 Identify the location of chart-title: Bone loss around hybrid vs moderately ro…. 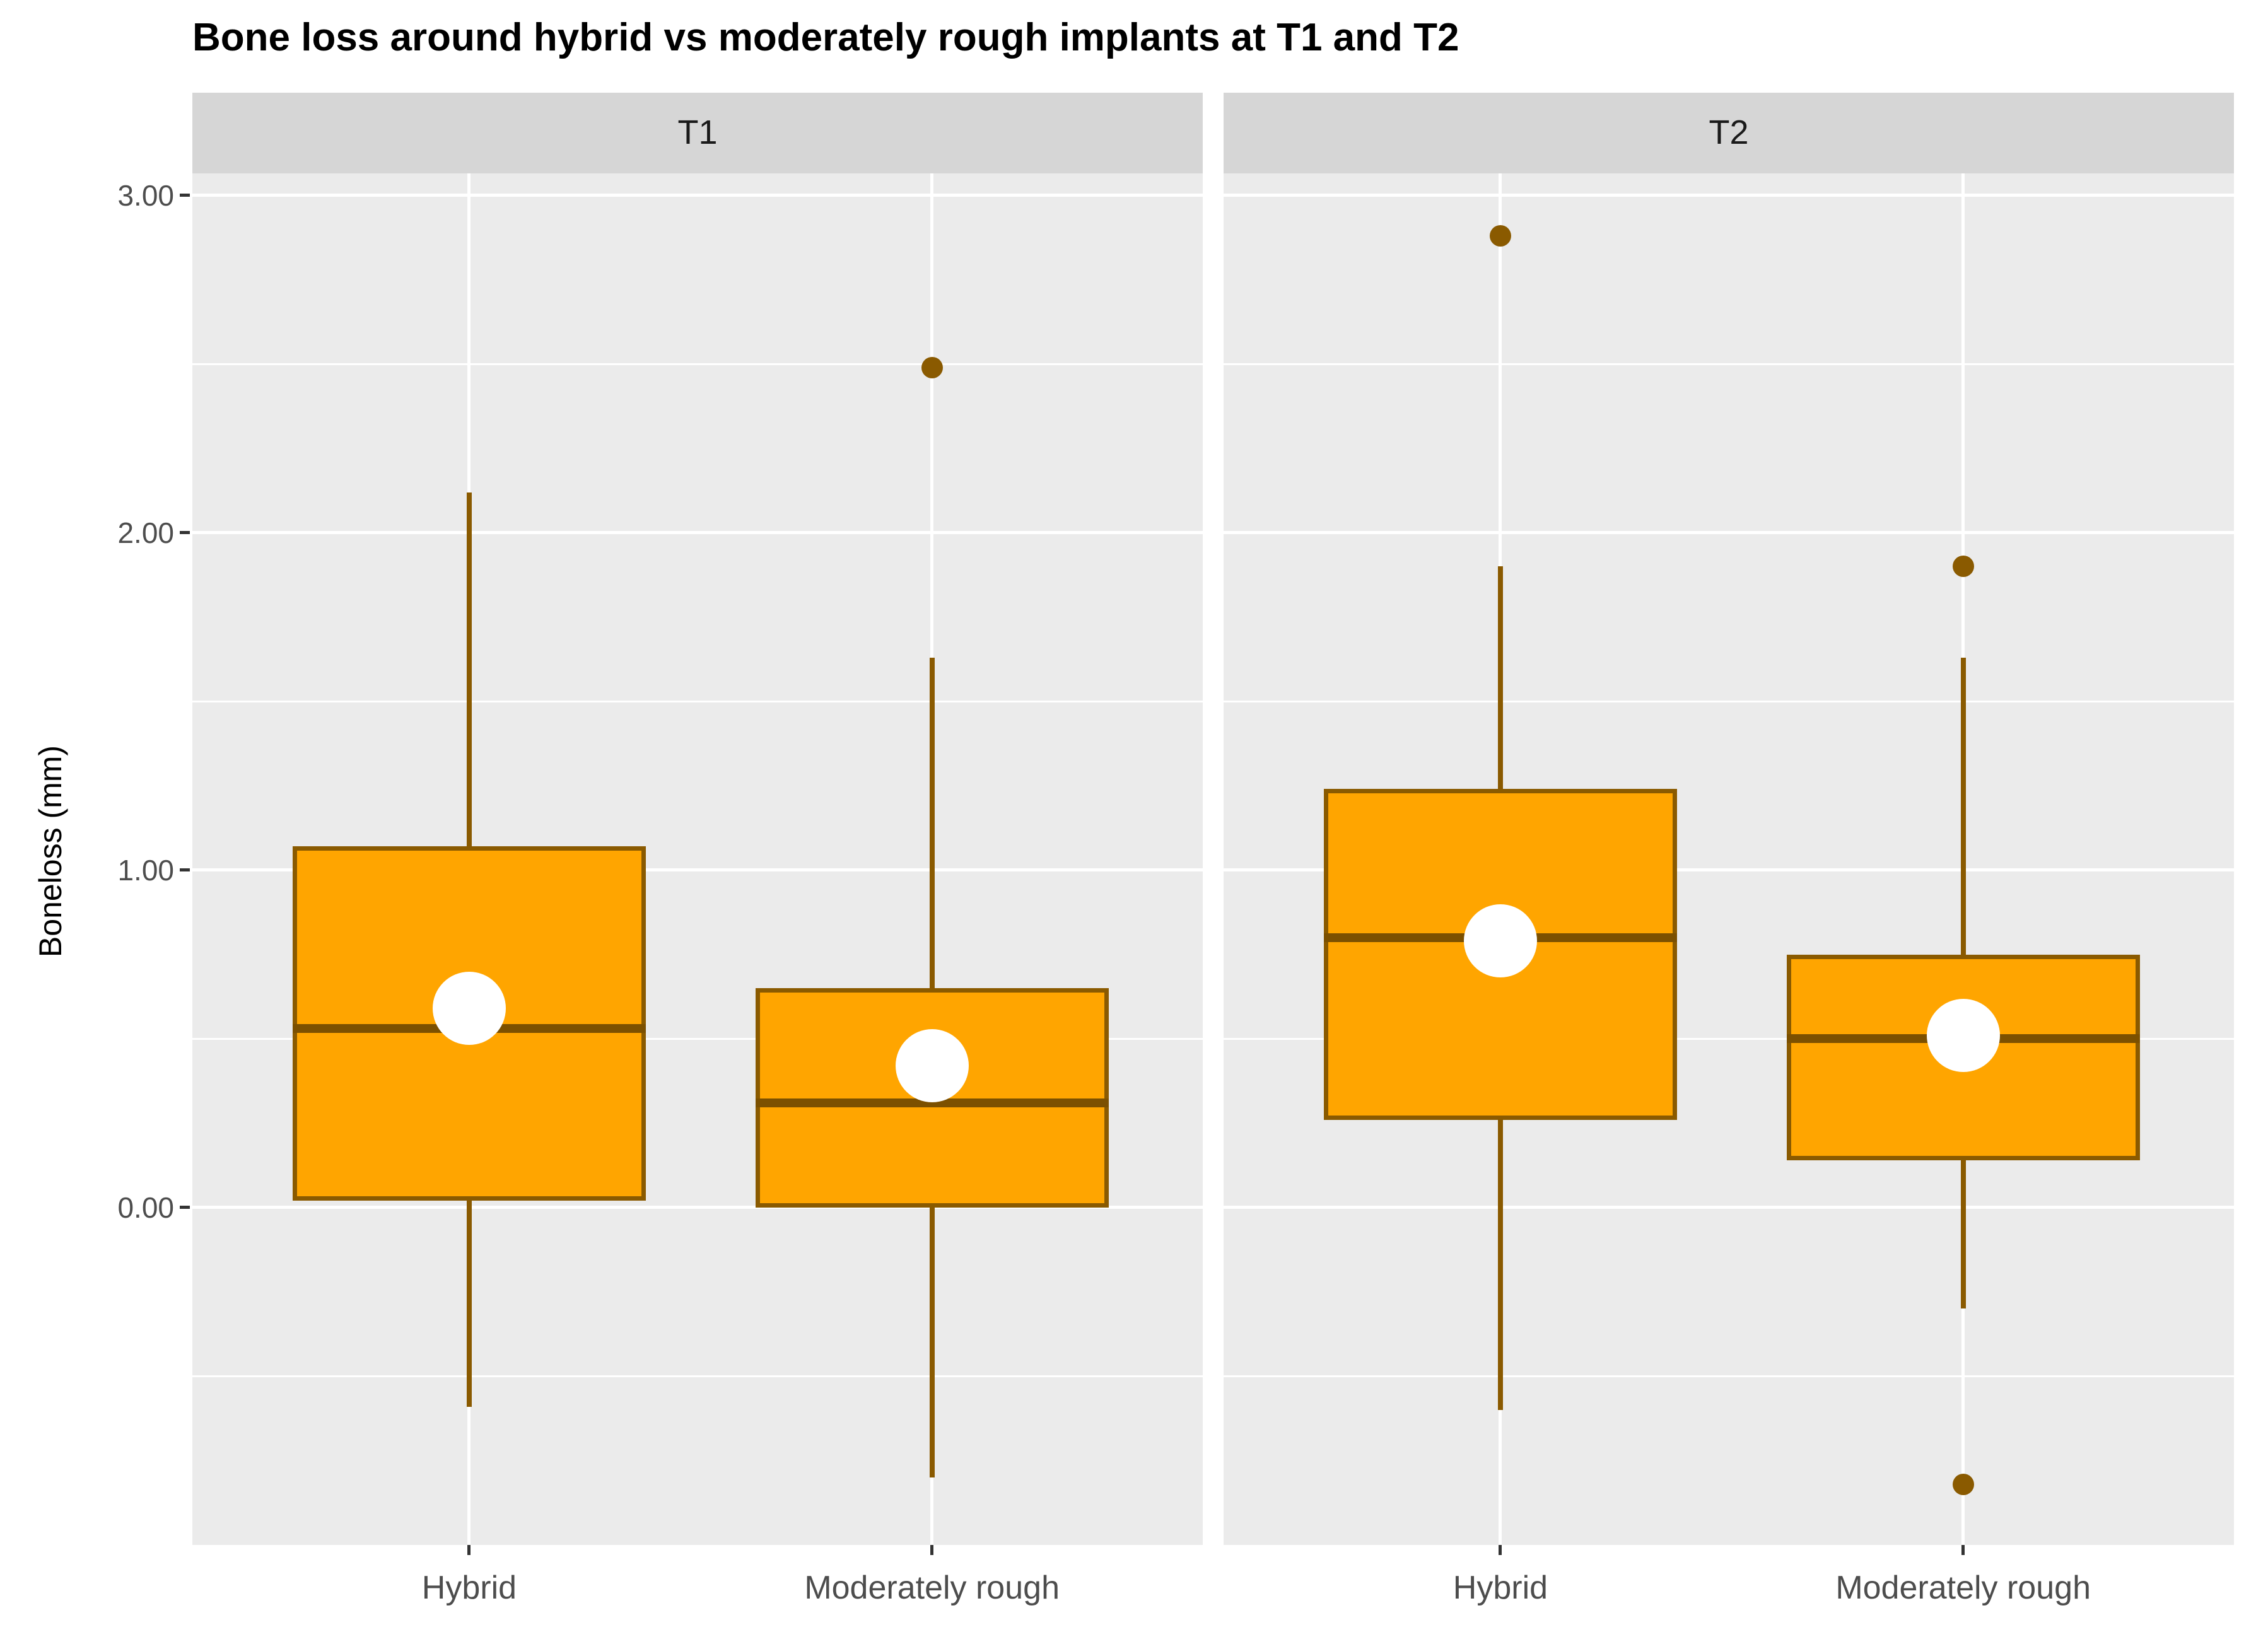
(825, 37).